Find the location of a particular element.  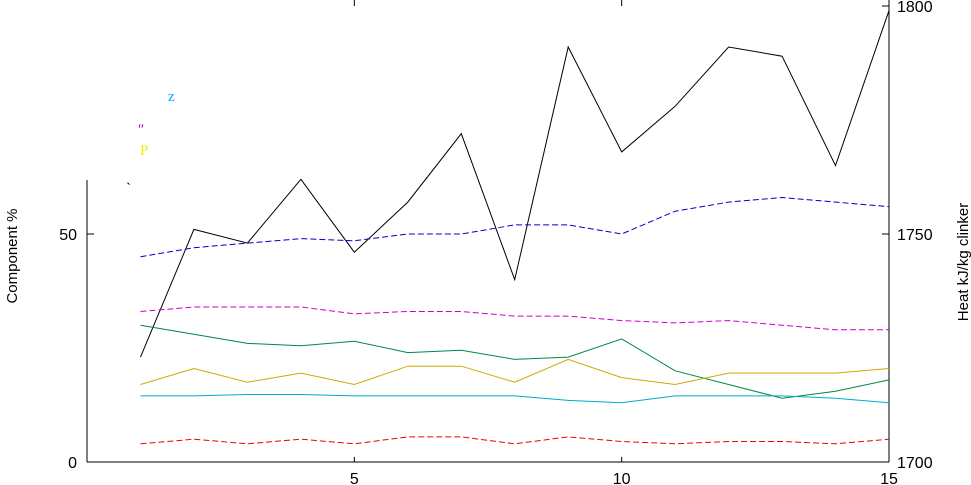

legend-mark-4: ˎ is located at coordinates (128, 178).